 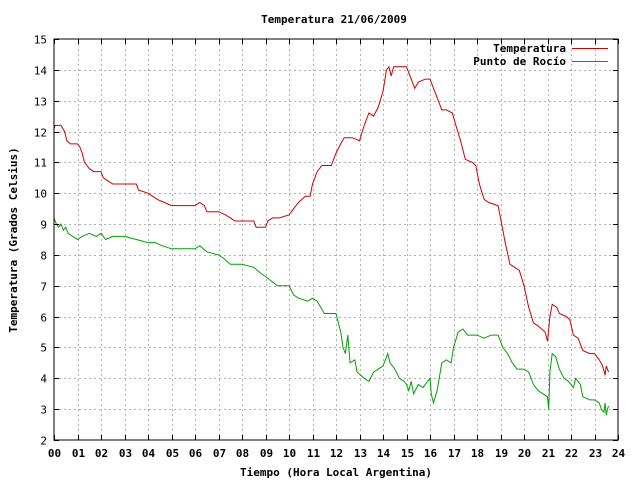 I want to click on x-tick-label: 06, so click(x=196, y=453).